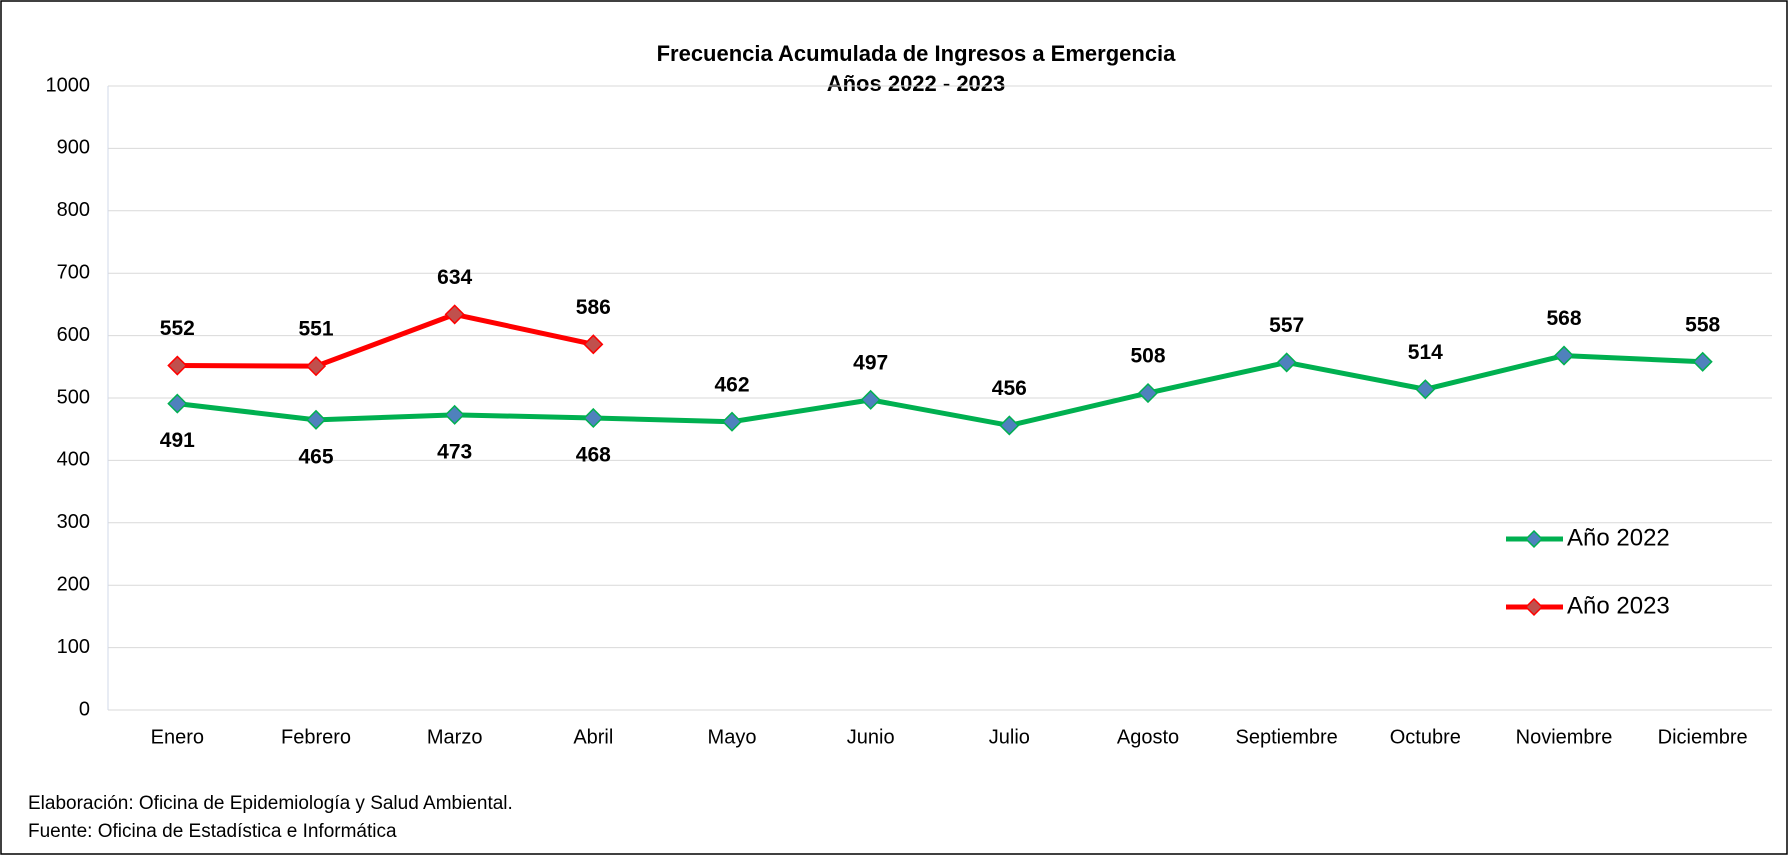 The image size is (1789, 856). I want to click on data-label: 508, so click(1147, 356).